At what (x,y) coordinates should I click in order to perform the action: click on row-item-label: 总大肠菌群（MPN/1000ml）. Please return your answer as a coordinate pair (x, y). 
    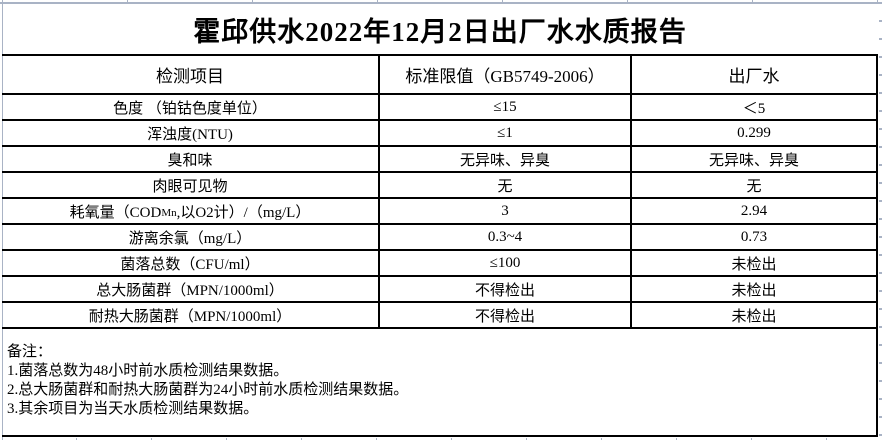
    Looking at the image, I should click on (190, 290).